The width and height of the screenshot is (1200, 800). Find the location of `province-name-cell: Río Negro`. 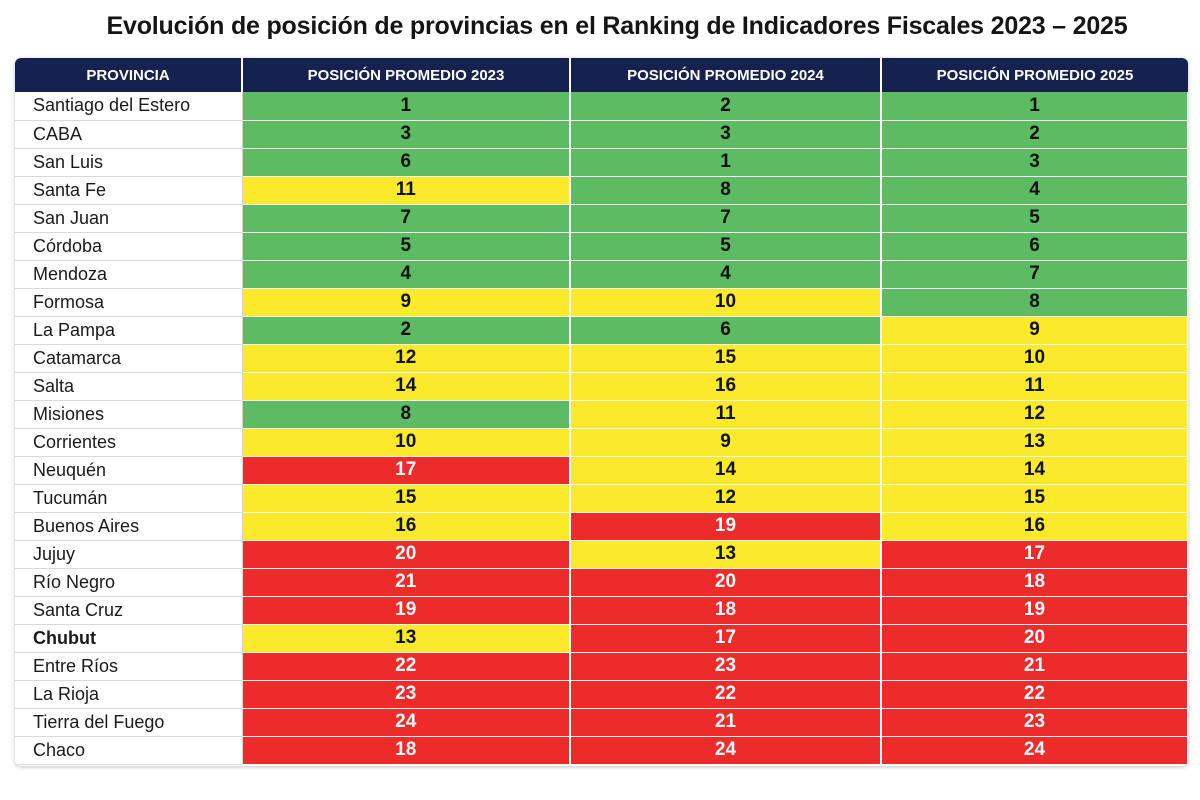

province-name-cell: Río Negro is located at coordinates (129, 582).